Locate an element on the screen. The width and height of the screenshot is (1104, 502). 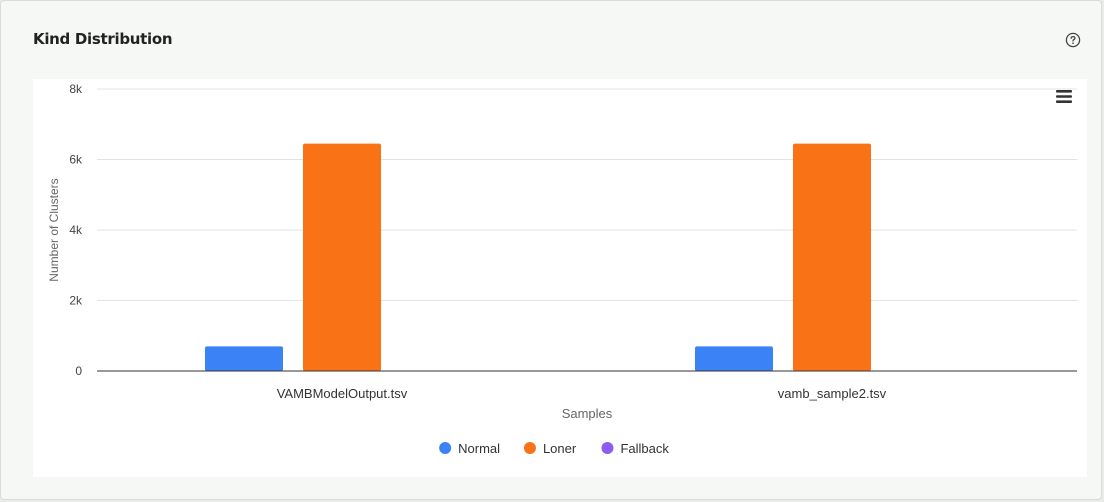
y-tick-label: 2k is located at coordinates (76, 301).